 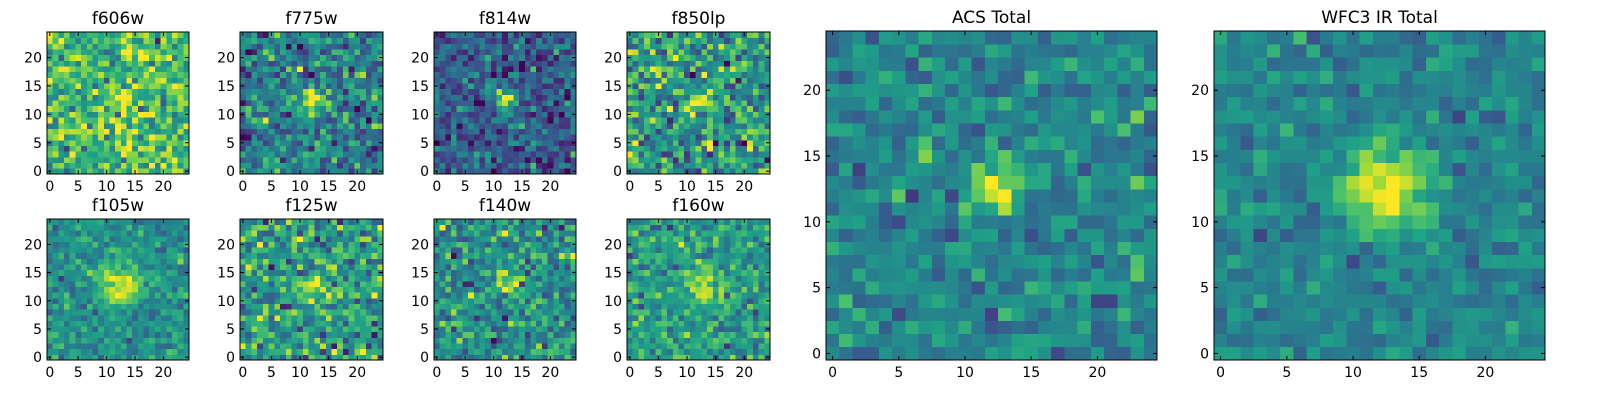 I want to click on y-tick-label: 10, so click(x=226, y=302).